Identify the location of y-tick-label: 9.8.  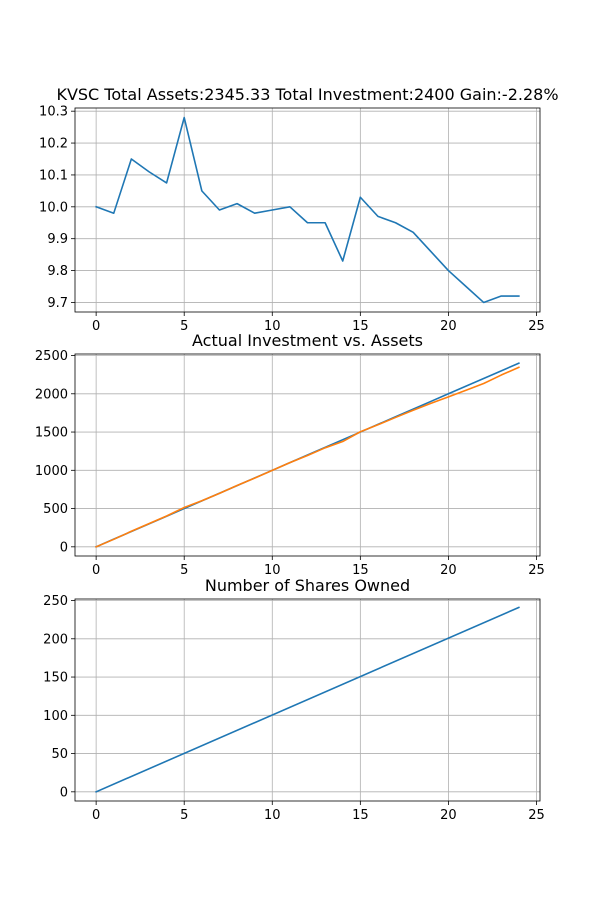
(57, 271).